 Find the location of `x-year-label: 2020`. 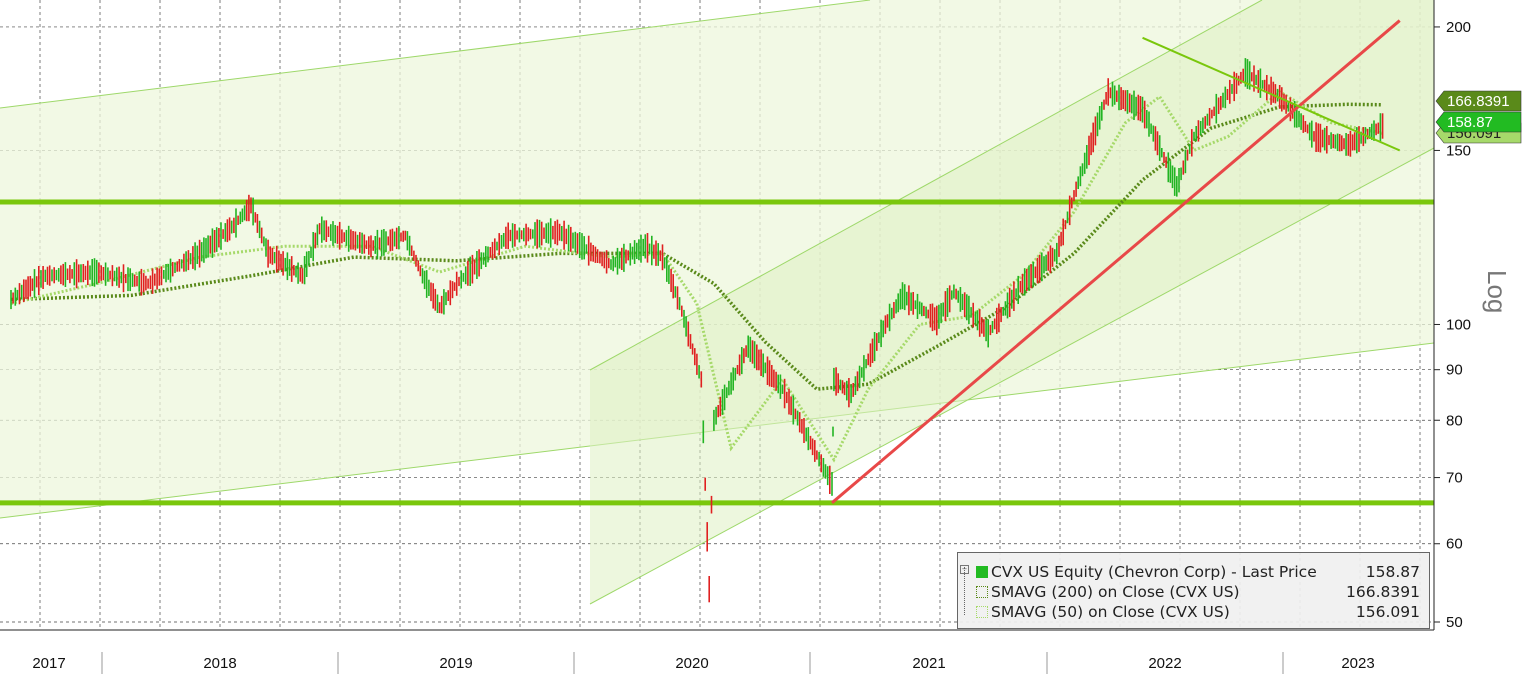

x-year-label: 2020 is located at coordinates (691, 663).